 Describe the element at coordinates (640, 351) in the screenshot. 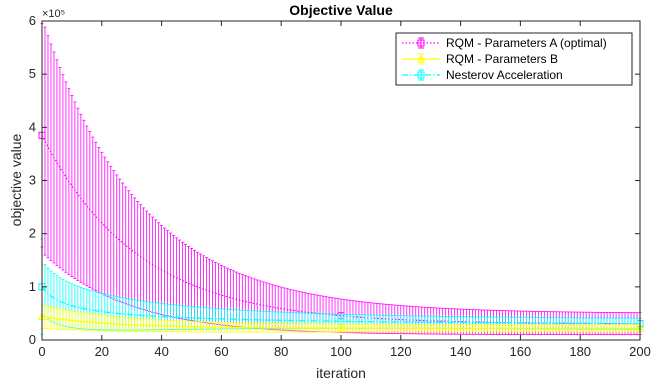

I see `x-tick-label: 200` at that location.